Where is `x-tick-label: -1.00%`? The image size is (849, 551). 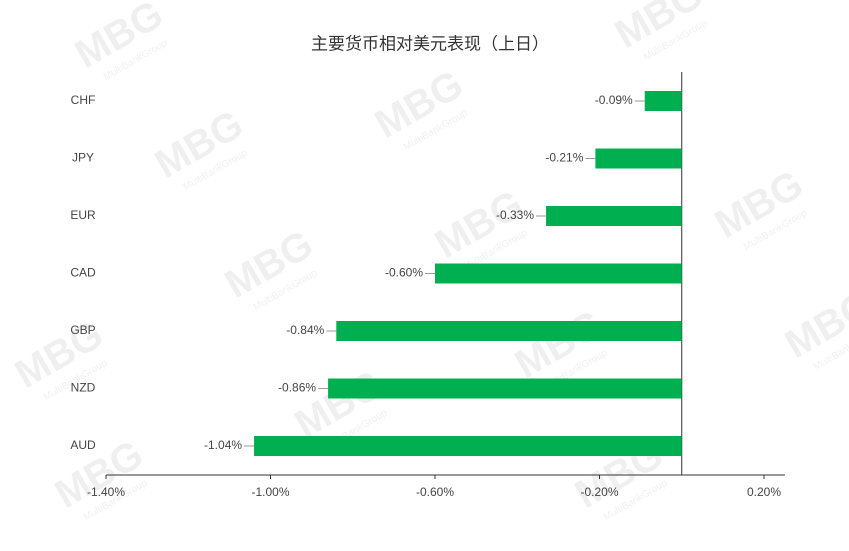
x-tick-label: -1.00% is located at coordinates (270, 492).